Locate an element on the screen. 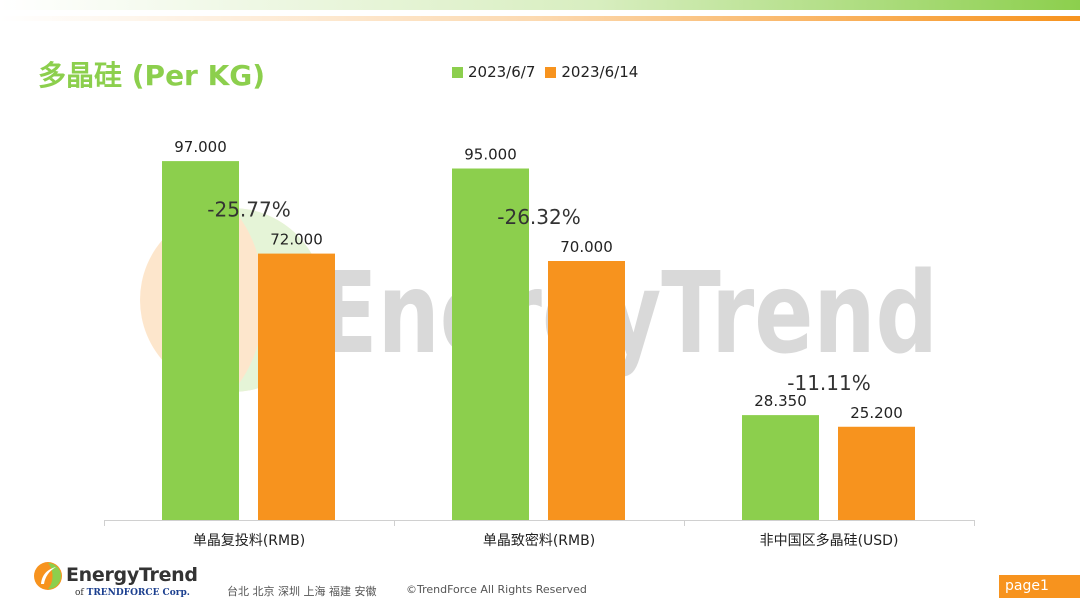 The width and height of the screenshot is (1080, 608). top-decor-bar is located at coordinates (540, 10).